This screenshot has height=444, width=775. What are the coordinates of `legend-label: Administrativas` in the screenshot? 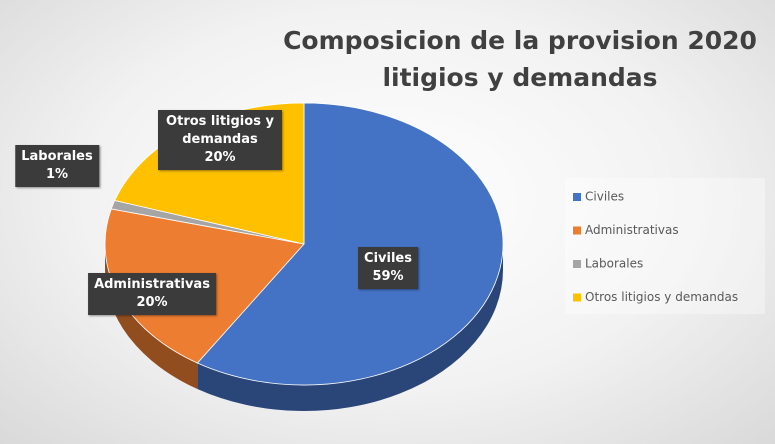 It's located at (632, 230).